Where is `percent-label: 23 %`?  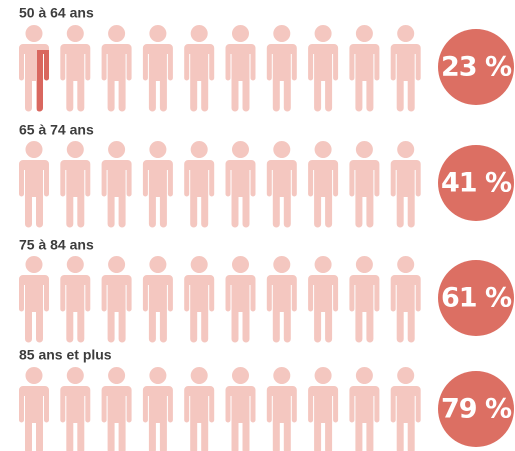
percent-label: 23 % is located at coordinates (476, 67).